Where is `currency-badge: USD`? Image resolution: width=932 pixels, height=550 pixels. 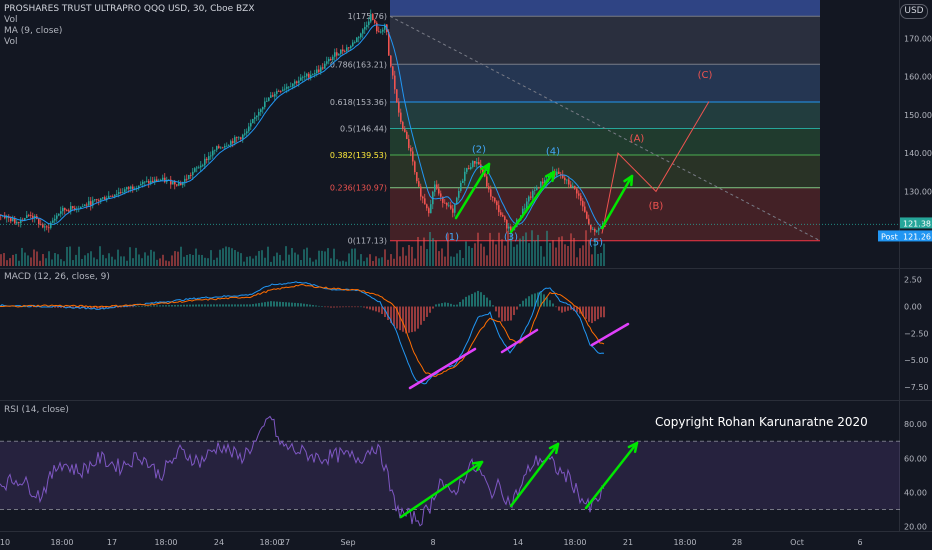 currency-badge: USD is located at coordinates (914, 11).